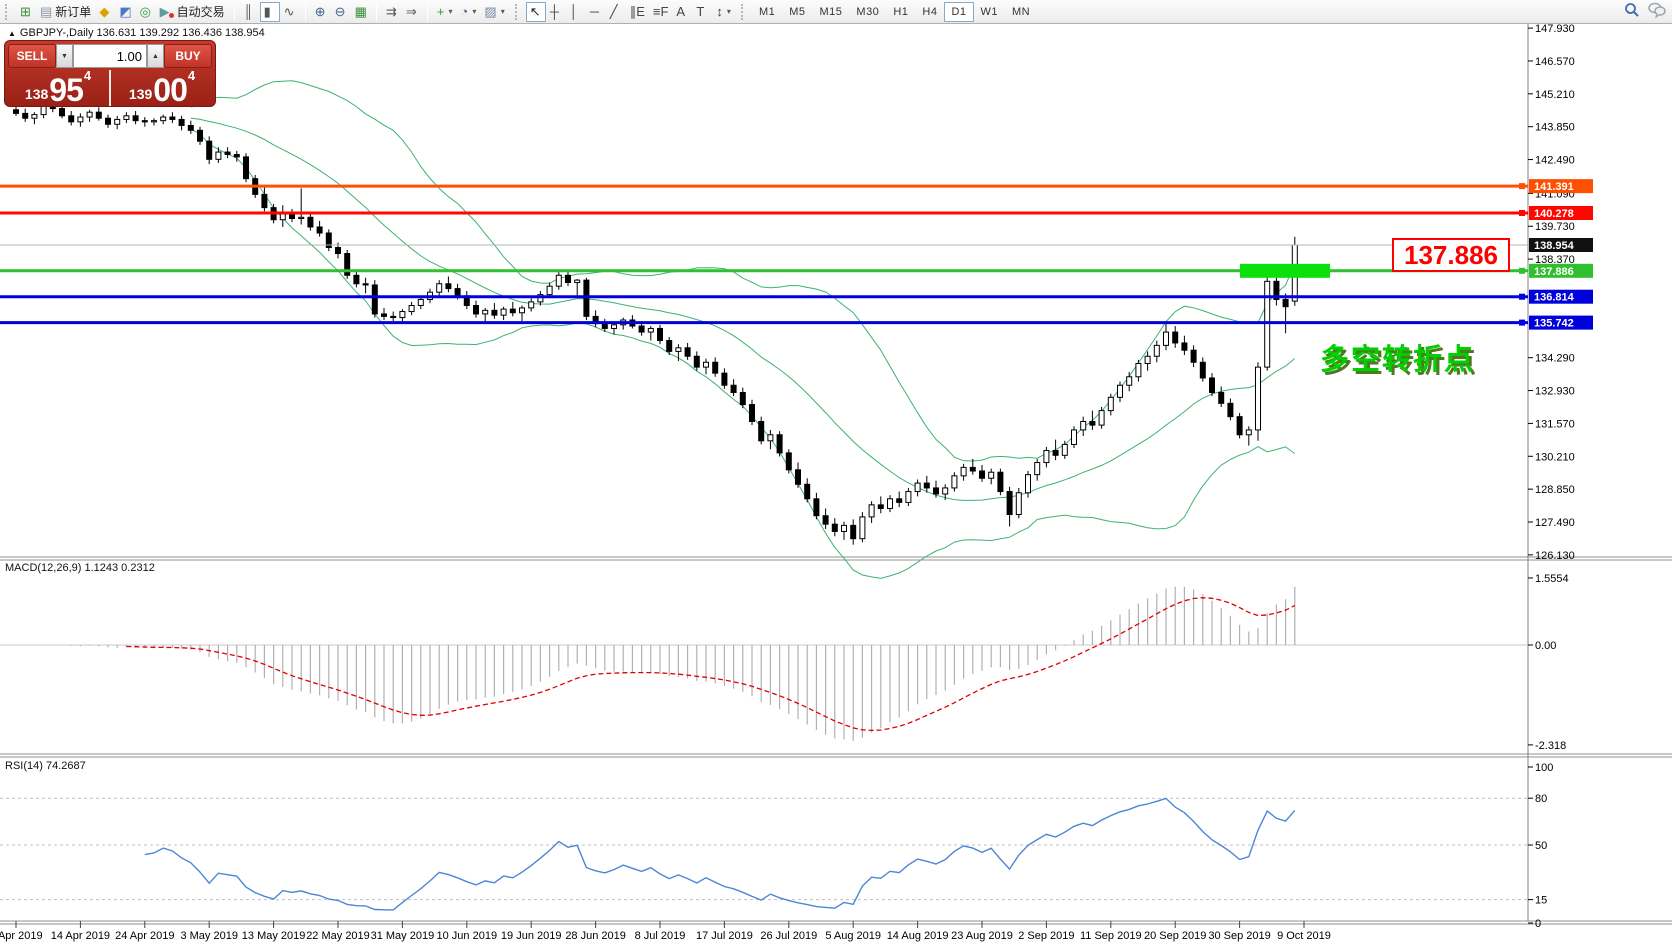  I want to click on date-label: 30 Sep 2019, so click(1239, 936).